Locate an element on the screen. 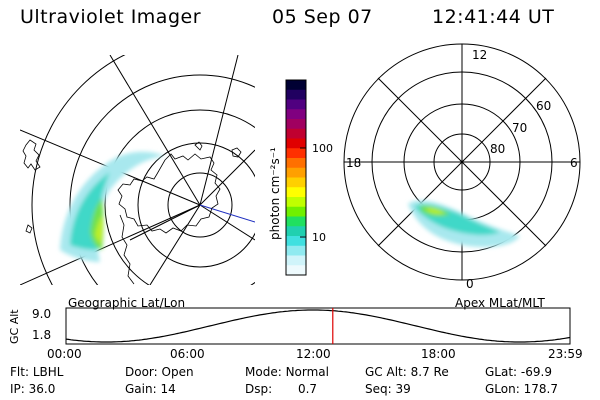  altitude-xtick: 23:59 is located at coordinates (565, 354).